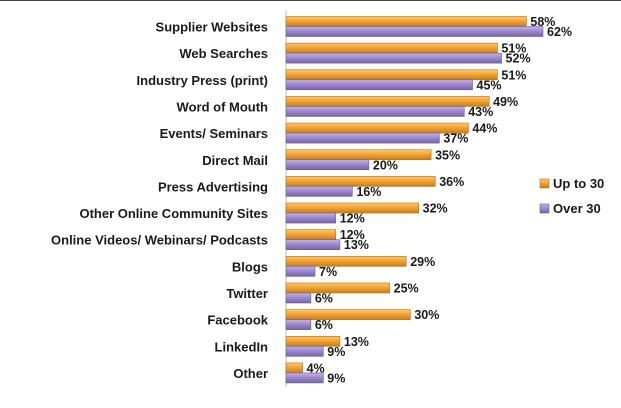  I want to click on legend: Up to 30 Over 30, so click(571, 196).